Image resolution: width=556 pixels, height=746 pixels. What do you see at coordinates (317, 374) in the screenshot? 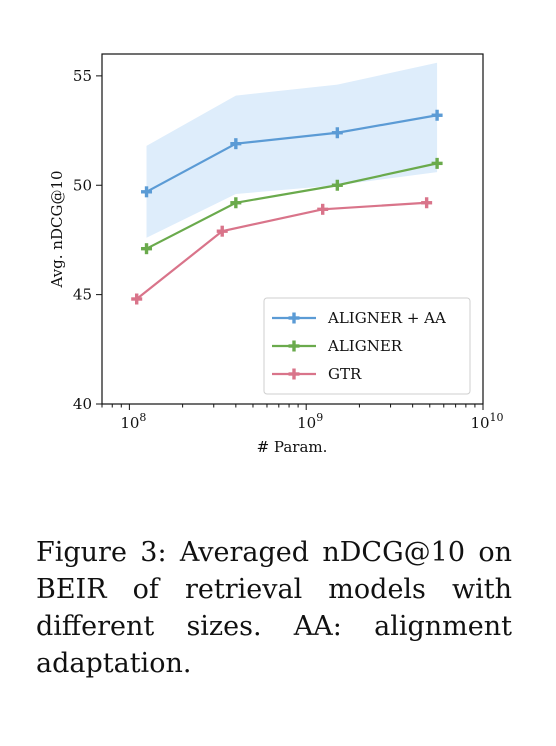
I see `legend-entry-gtr: GTR` at bounding box center [317, 374].